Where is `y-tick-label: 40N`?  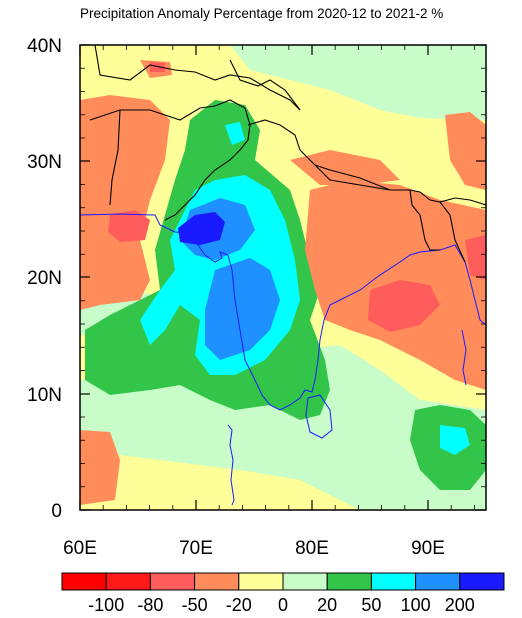 y-tick-label: 40N is located at coordinates (44, 46).